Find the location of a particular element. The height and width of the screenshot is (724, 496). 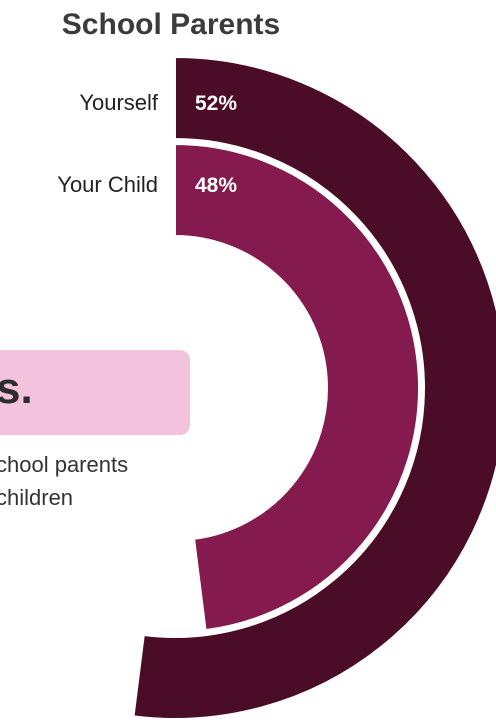

callout-text: s. is located at coordinates (16, 388).